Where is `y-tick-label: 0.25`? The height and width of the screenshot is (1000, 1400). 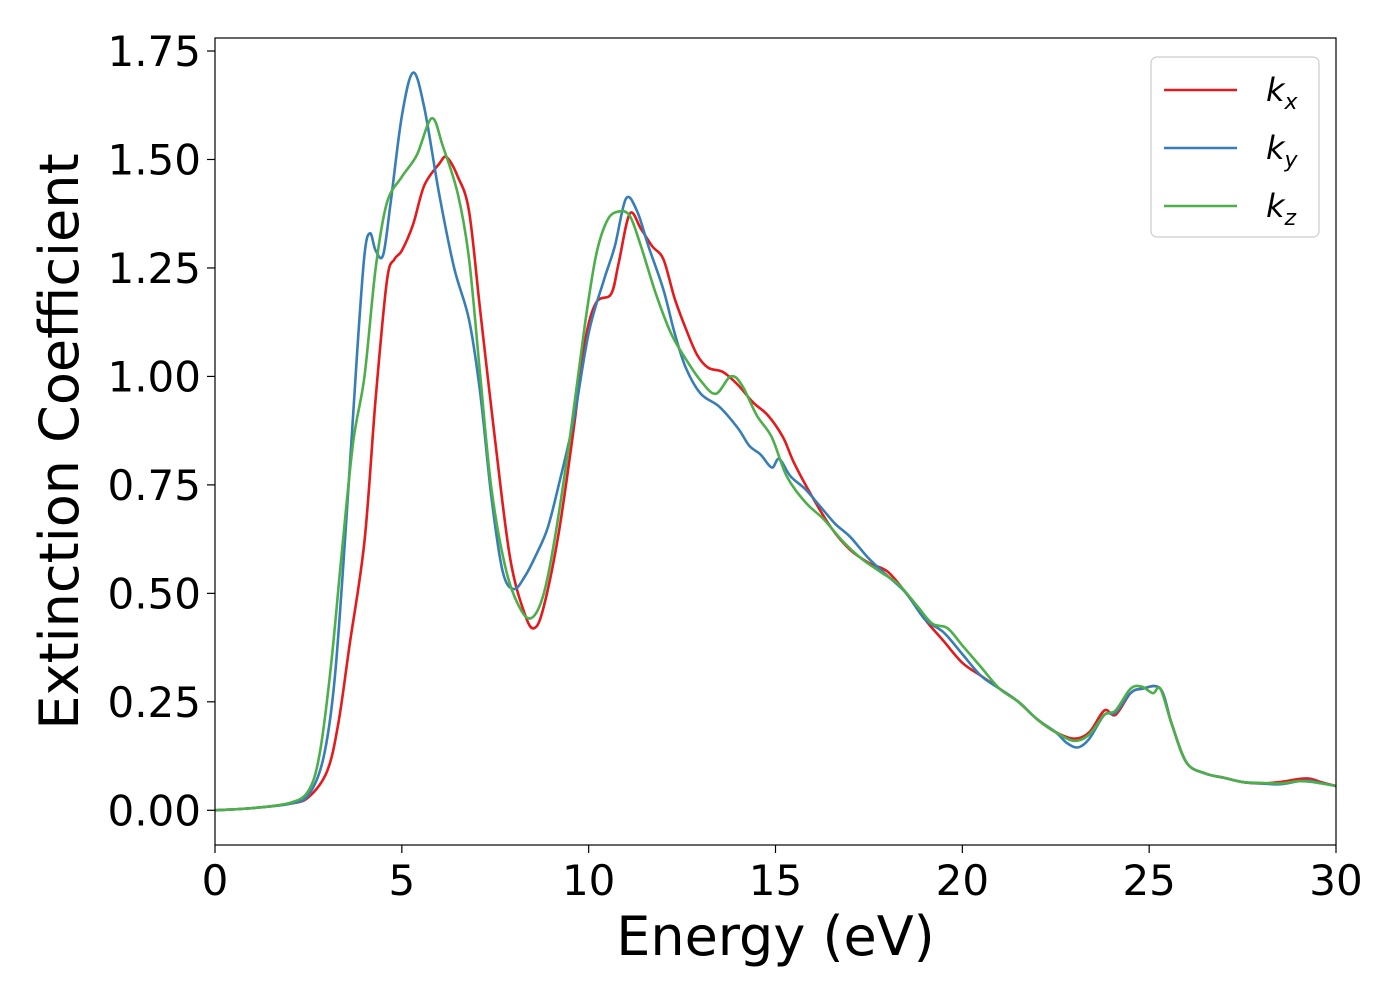 y-tick-label: 0.25 is located at coordinates (154, 702).